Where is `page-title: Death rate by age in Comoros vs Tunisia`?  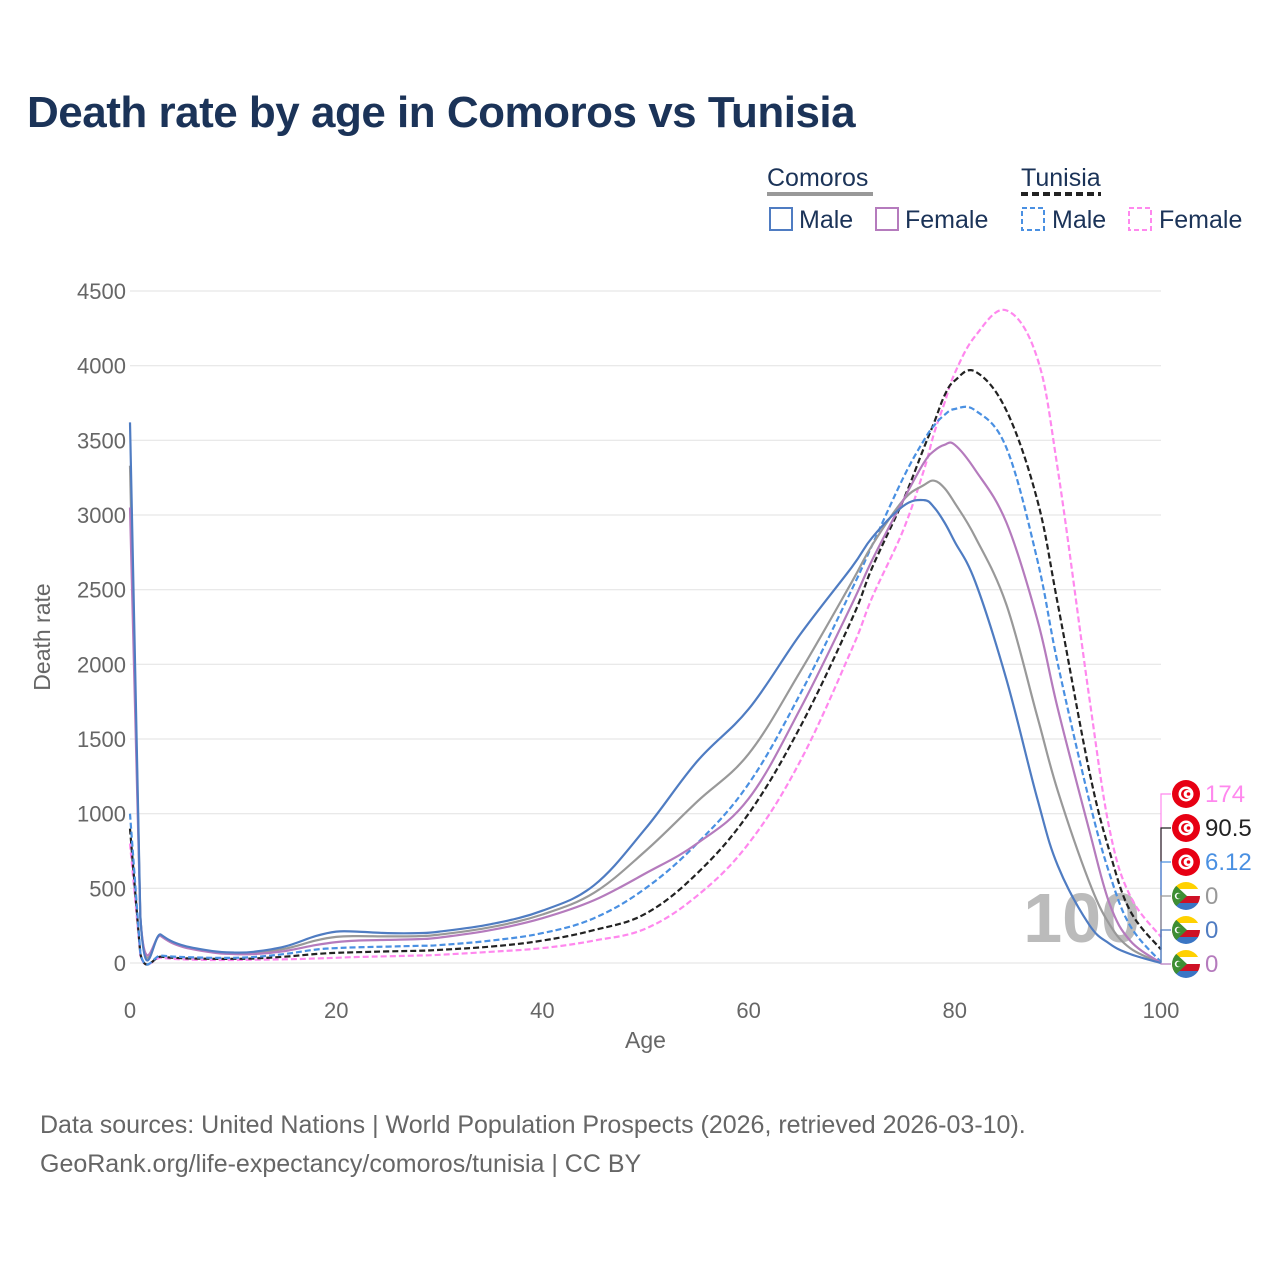 page-title: Death rate by age in Comoros vs Tunisia is located at coordinates (441, 112).